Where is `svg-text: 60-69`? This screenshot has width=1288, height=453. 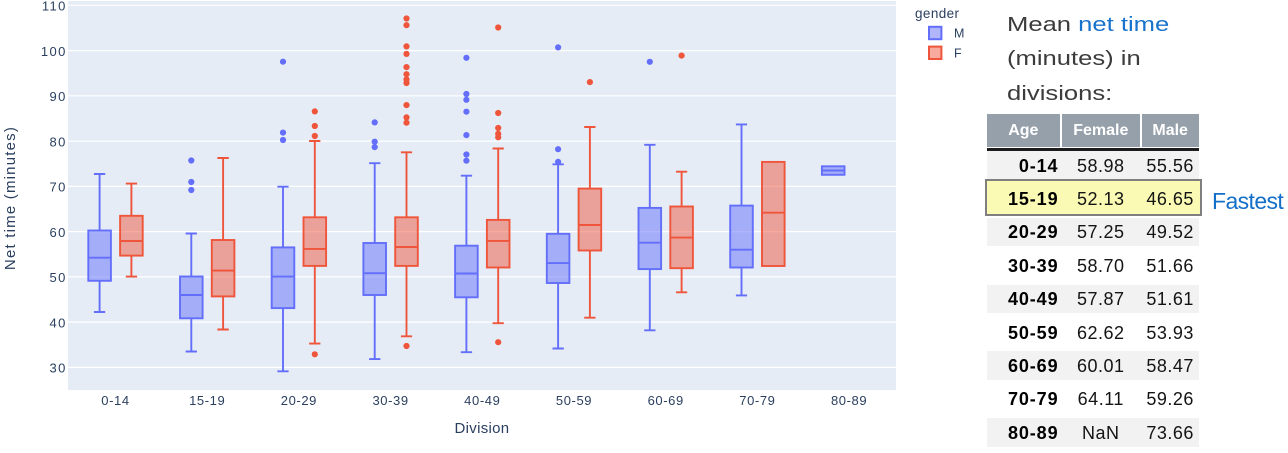
svg-text: 60-69 is located at coordinates (666, 400).